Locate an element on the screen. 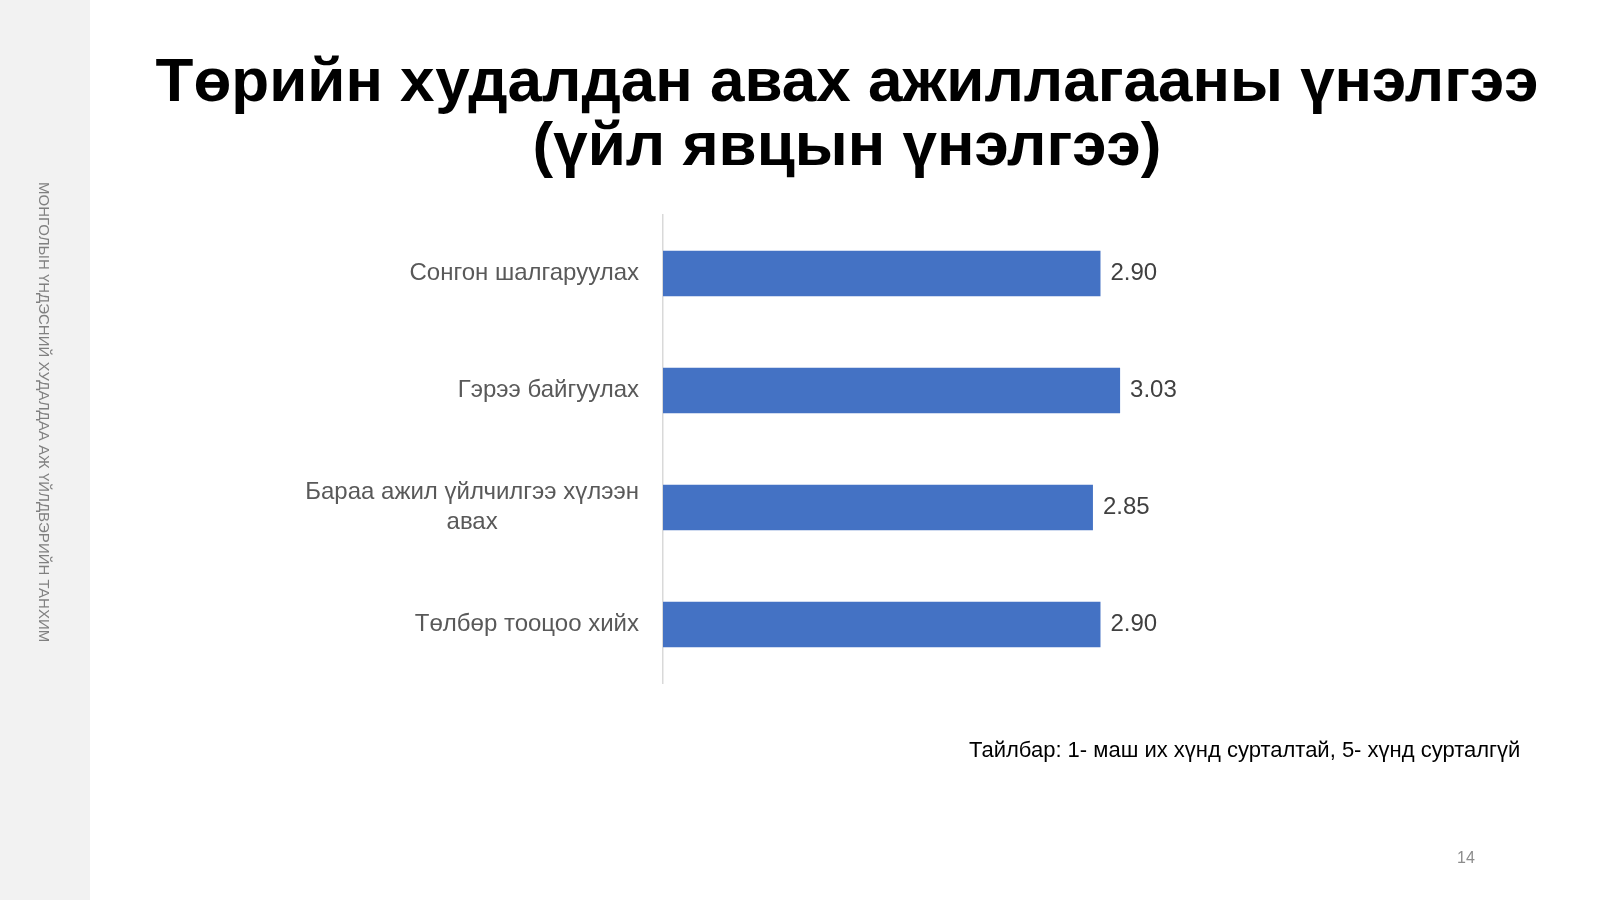  y-tick-label: Бараа ажил үйлчилгээ хүлээн авах is located at coordinates (472, 506).